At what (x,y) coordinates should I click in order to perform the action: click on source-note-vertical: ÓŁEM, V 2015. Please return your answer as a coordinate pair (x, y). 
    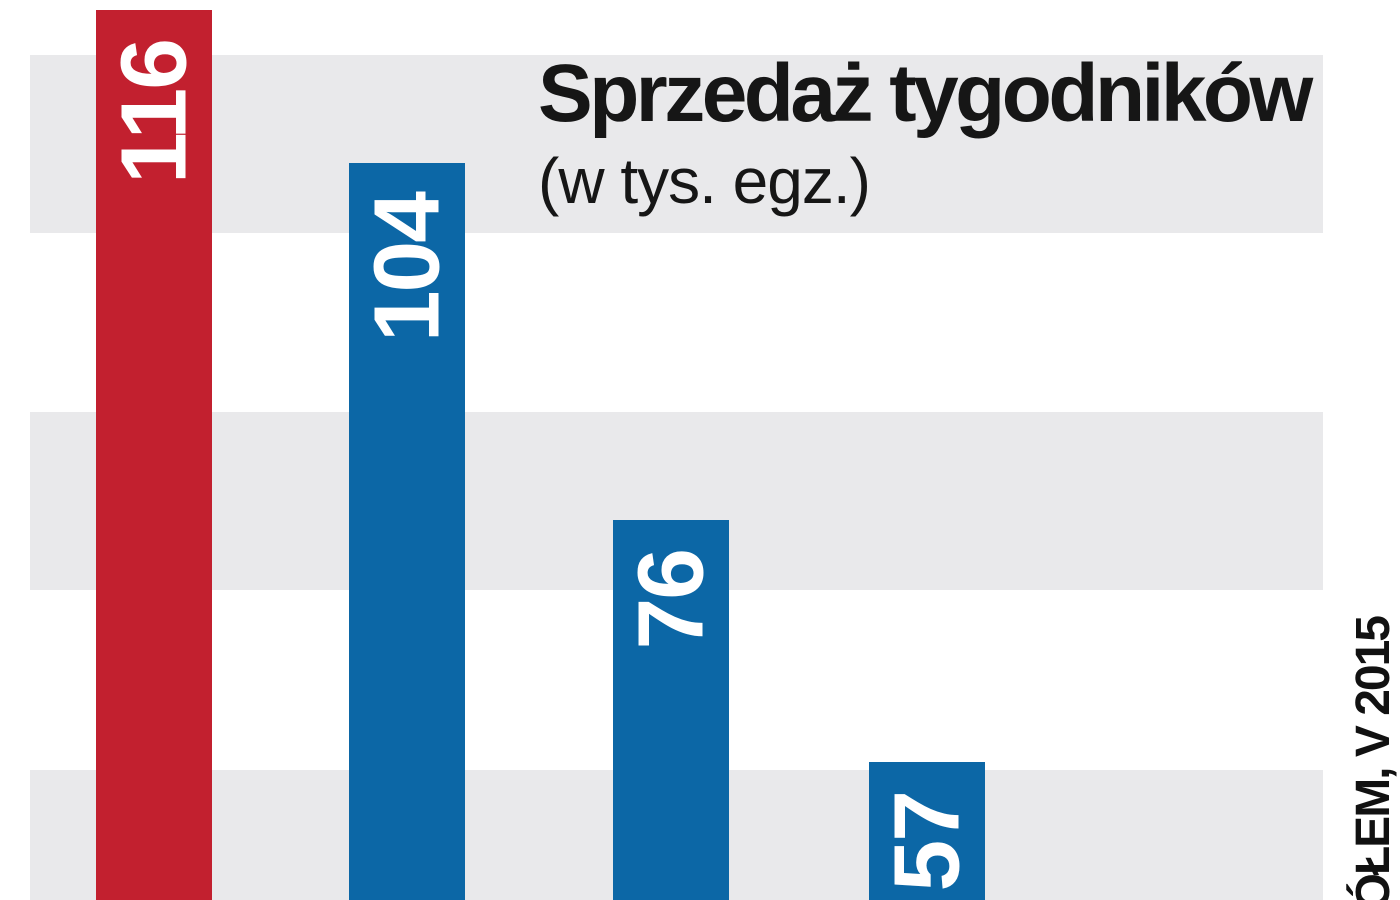
    Looking at the image, I should click on (1373, 758).